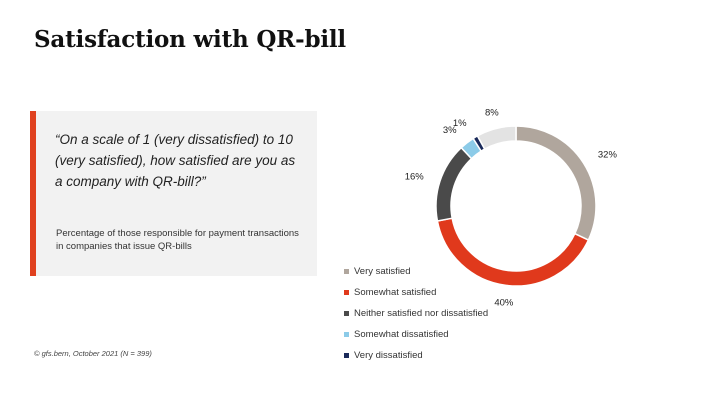  What do you see at coordinates (401, 334) in the screenshot?
I see `legend-label: Somewhat dissatisfied` at bounding box center [401, 334].